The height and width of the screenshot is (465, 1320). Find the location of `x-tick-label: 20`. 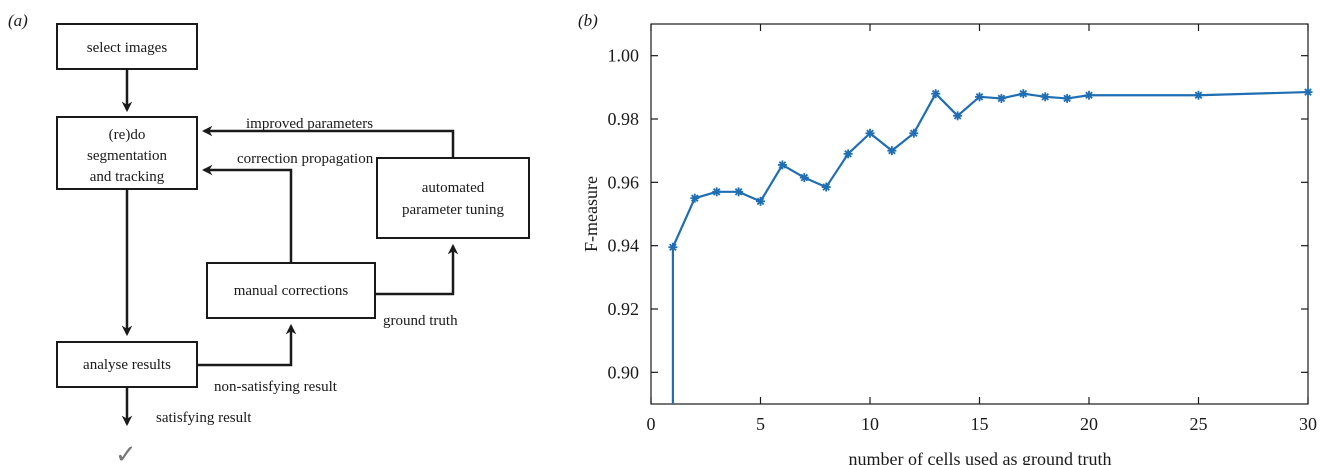

x-tick-label: 20 is located at coordinates (1089, 424).